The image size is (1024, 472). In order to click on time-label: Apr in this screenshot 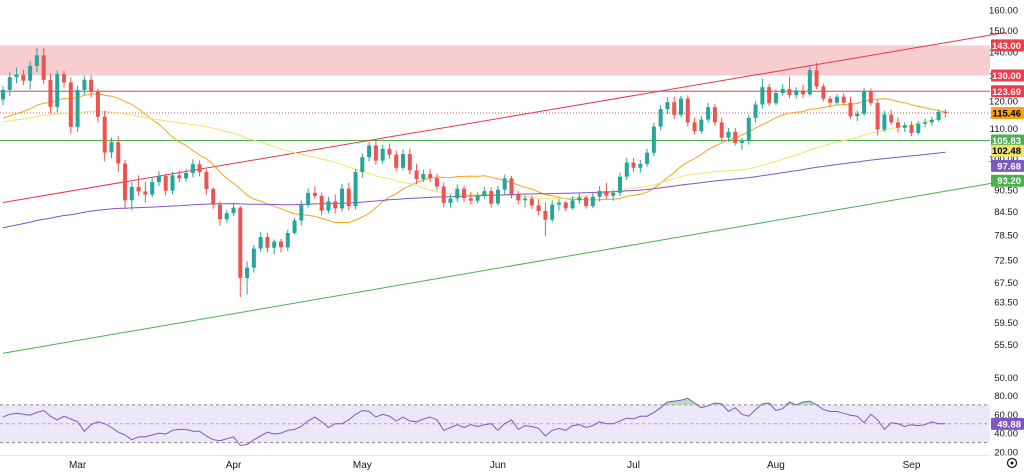, I will do `click(234, 465)`.